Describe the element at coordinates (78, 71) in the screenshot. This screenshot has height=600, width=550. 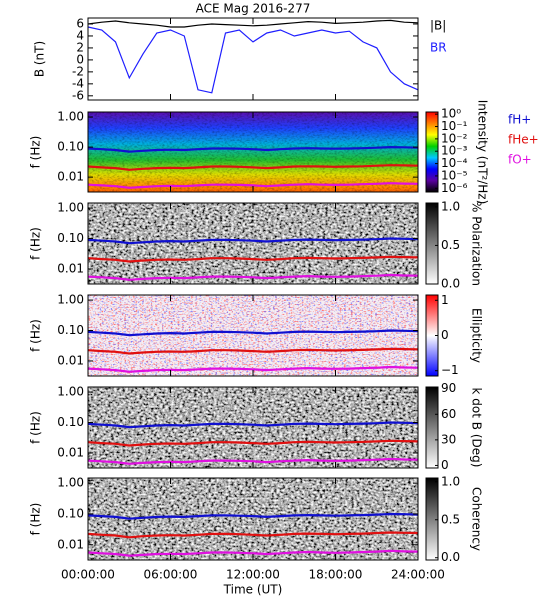
I see `y-tick-label: -2` at that location.